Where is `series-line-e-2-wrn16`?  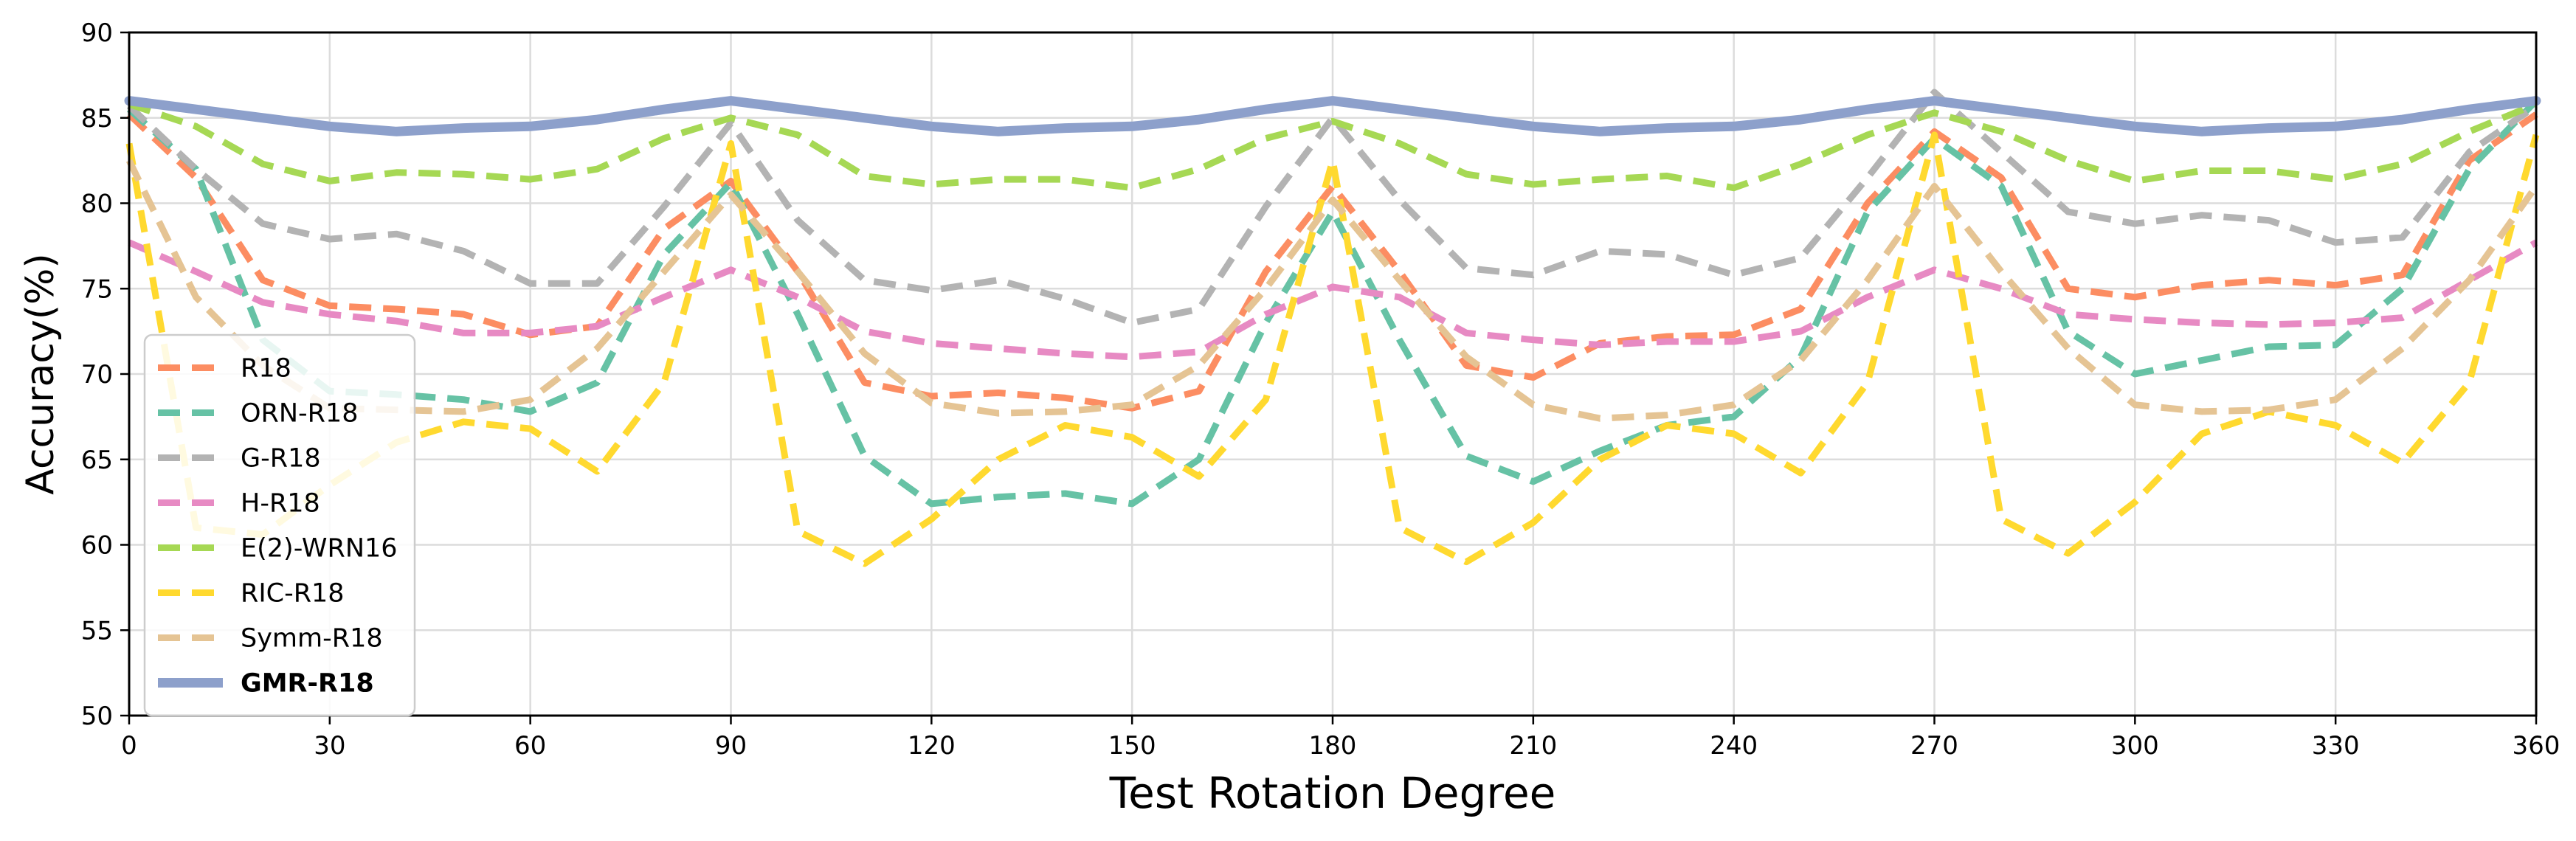 series-line-e-2-wrn16 is located at coordinates (1333, 146).